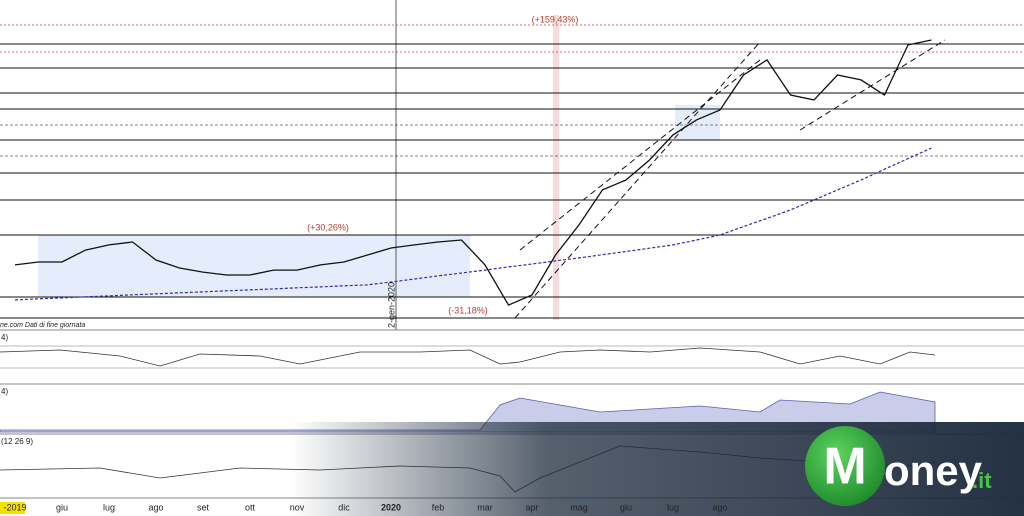 The image size is (1024, 516). I want to click on x-tick-highlight, so click(12, 508).